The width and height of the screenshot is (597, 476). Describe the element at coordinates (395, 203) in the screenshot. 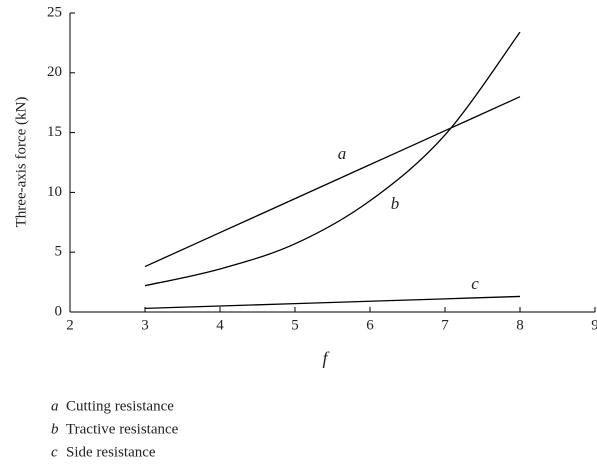

I see `curve-label: b` at that location.